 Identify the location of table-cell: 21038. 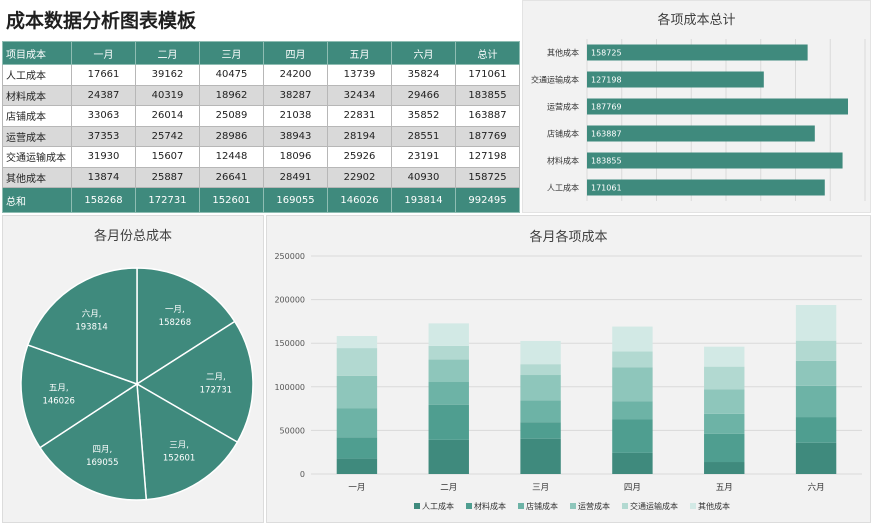
(295, 116).